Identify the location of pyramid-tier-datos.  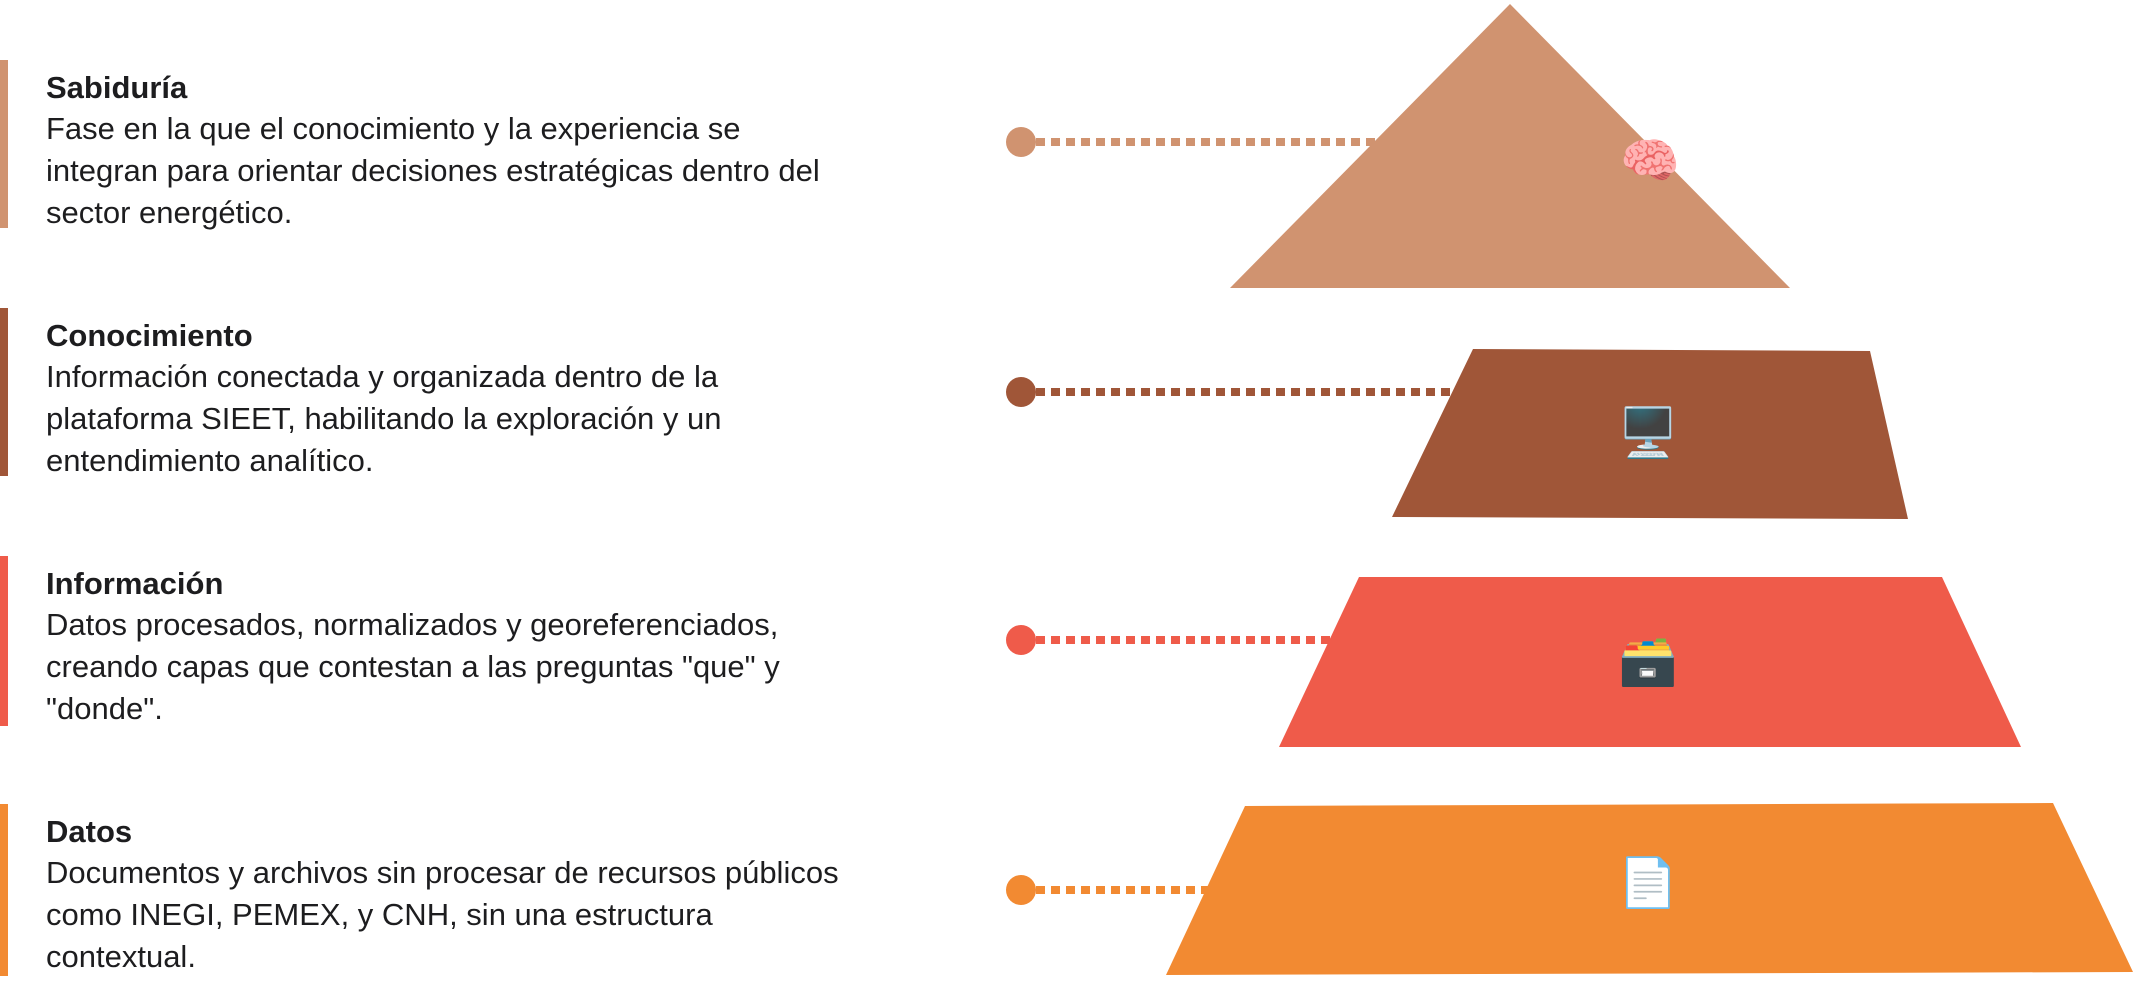
(1649, 889).